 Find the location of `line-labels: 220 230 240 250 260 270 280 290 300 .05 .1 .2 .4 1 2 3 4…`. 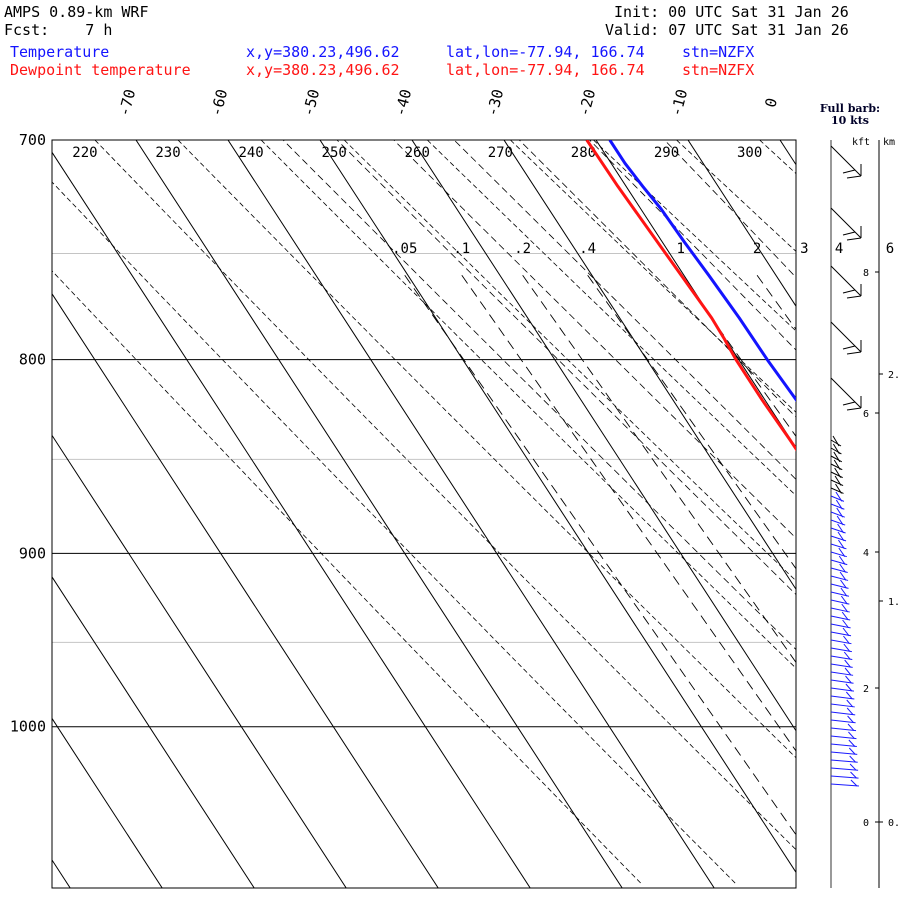

line-labels: 220 230 240 250 260 270 280 290 300 .05 .1 .2 .4 1 2 3 4… is located at coordinates (483, 201).